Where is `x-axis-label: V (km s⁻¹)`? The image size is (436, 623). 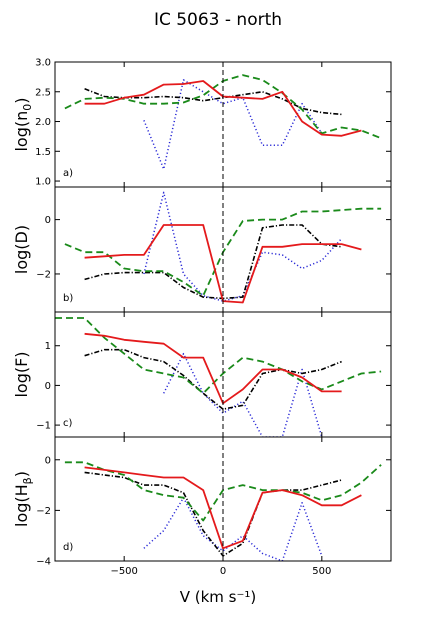 x-axis-label: V (km s⁻¹) is located at coordinates (218, 597).